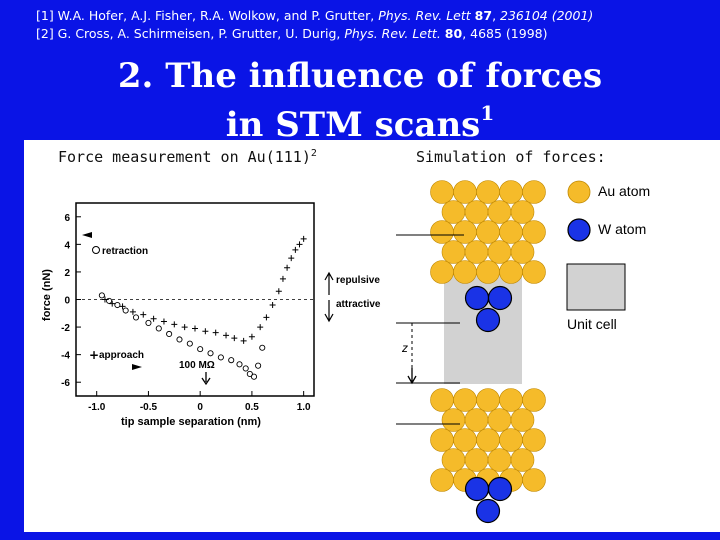 This screenshot has height=540, width=720. What do you see at coordinates (252, 407) in the screenshot?
I see `x-tick-label: 0.5` at bounding box center [252, 407].